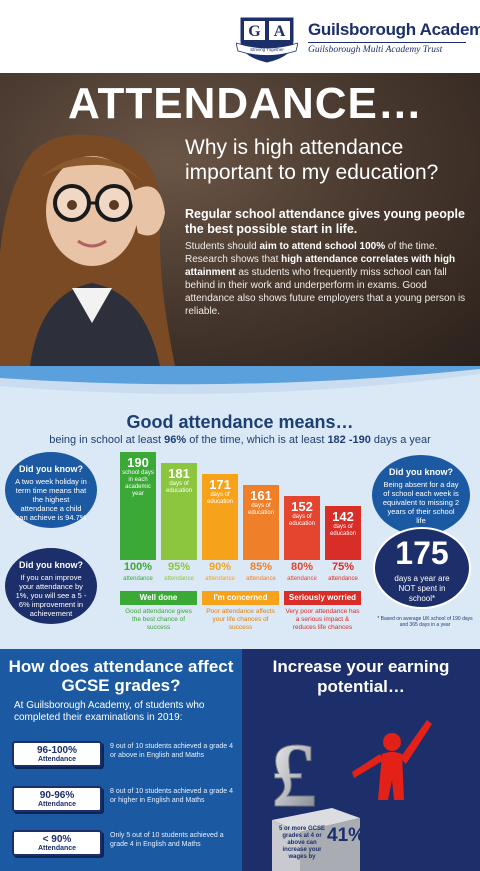 The width and height of the screenshot is (480, 871). I want to click on girl-with-glasses-illustration, so click(87, 250).